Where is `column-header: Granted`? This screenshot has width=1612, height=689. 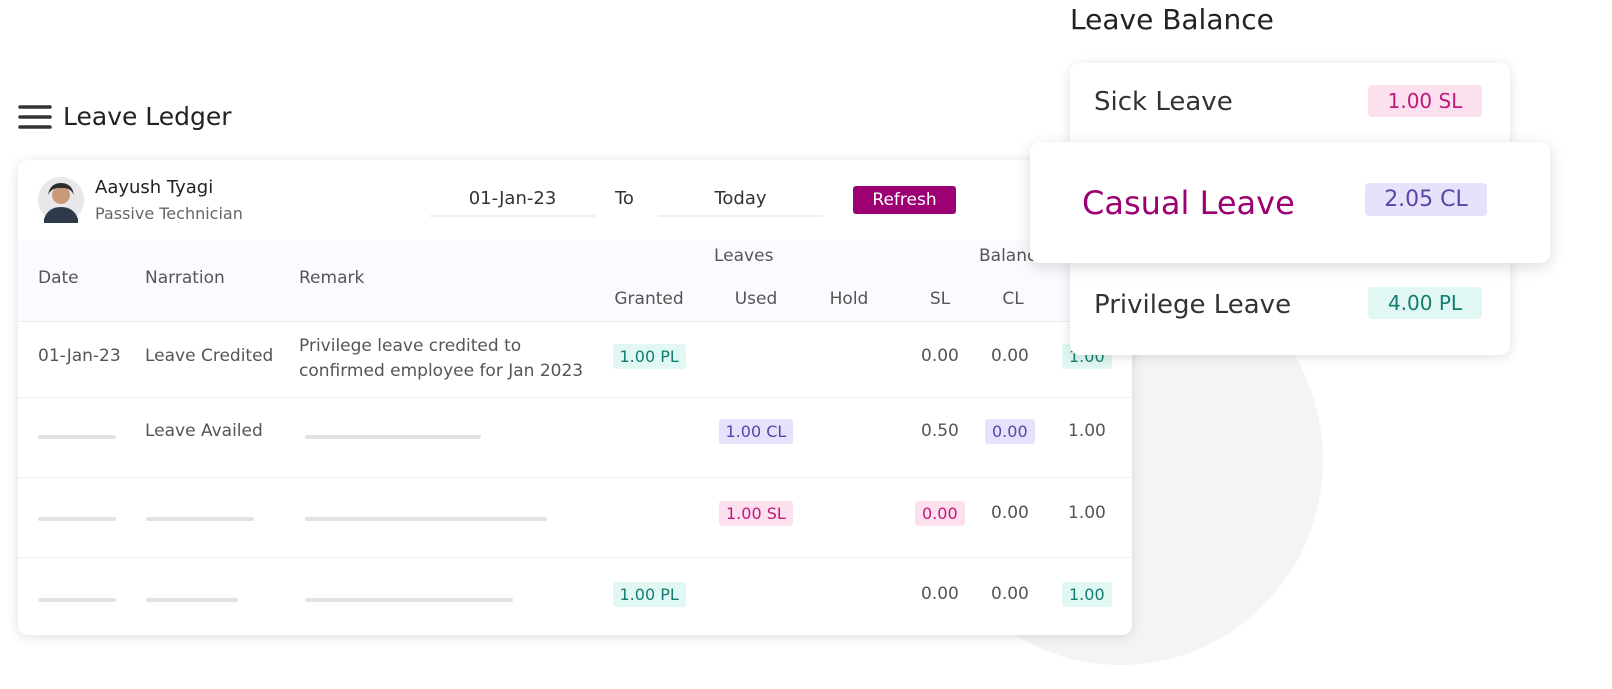
column-header: Granted is located at coordinates (649, 299).